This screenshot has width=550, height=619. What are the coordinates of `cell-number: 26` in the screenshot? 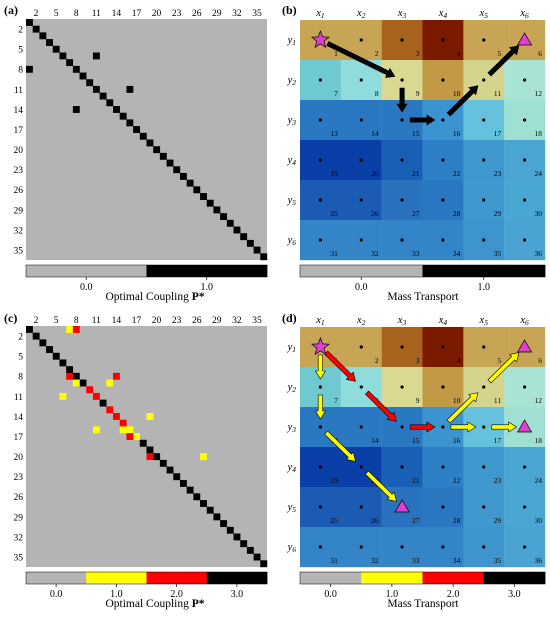 It's located at (375, 213).